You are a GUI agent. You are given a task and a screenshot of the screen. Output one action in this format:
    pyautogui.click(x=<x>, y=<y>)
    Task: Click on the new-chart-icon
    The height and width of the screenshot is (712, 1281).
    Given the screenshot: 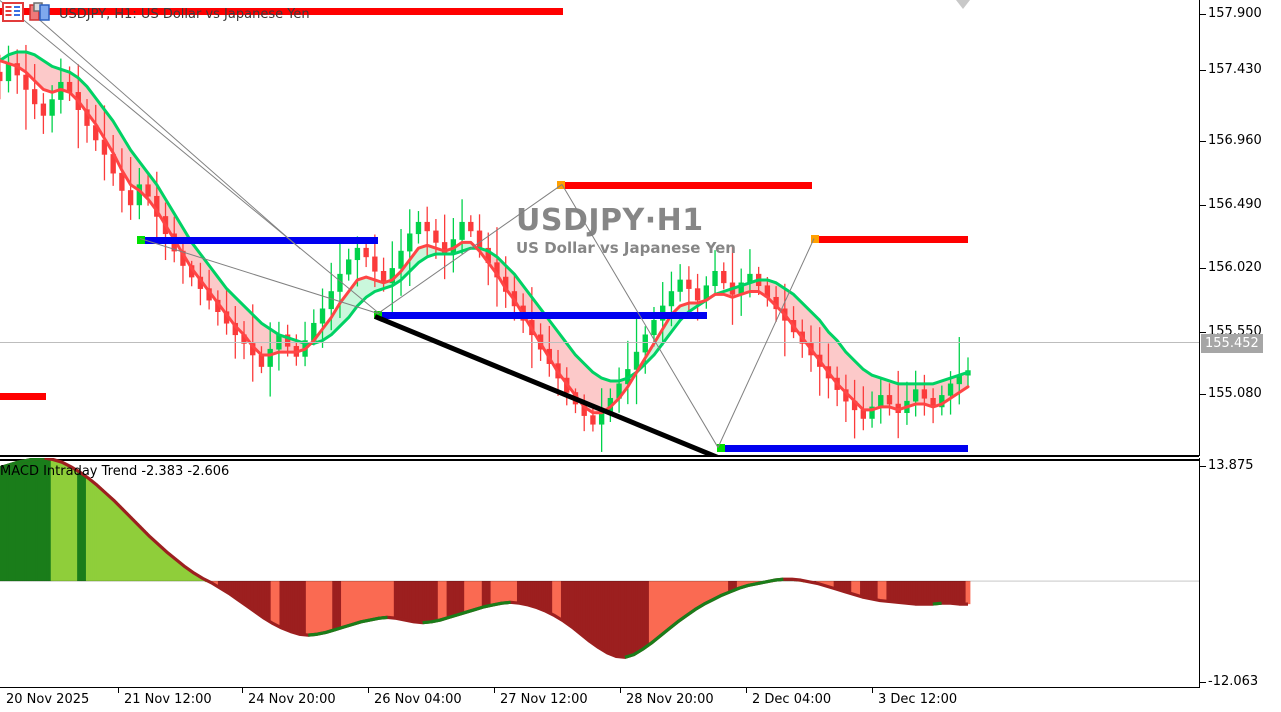 What is the action you would take?
    pyautogui.click(x=40, y=12)
    